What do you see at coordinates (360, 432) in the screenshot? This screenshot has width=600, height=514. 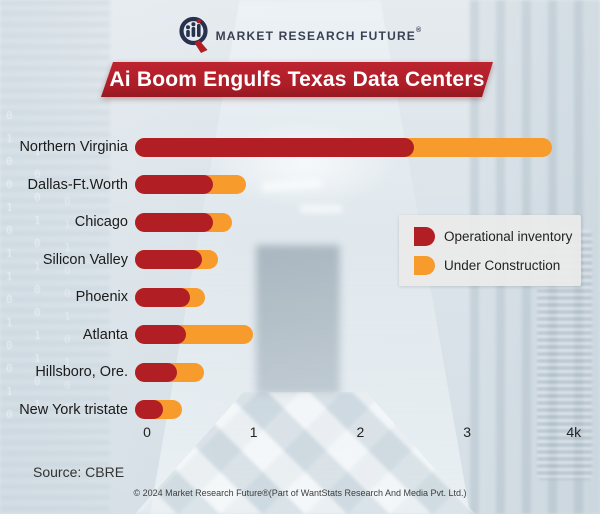 I see `x-axis-tick: 2` at bounding box center [360, 432].